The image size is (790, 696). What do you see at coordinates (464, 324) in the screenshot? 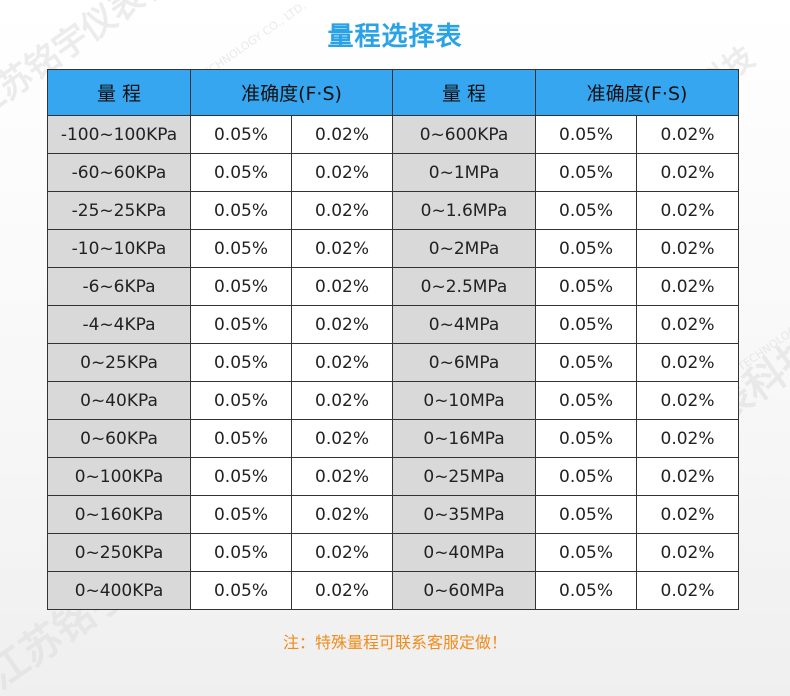
I see `right-range-cell: 0~4MPa` at bounding box center [464, 324].